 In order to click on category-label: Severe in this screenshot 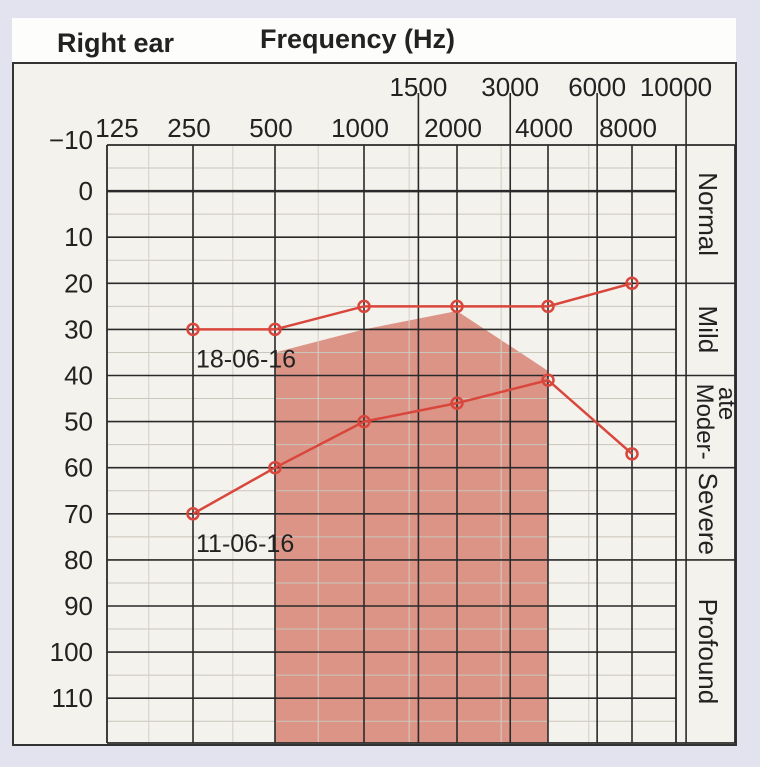, I will do `click(708, 514)`.